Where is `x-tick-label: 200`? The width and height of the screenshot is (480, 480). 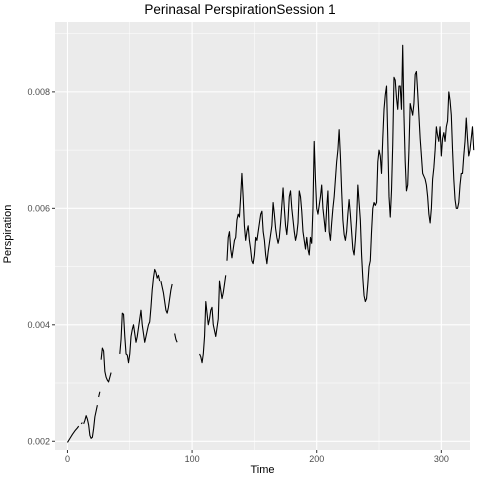
x-tick-label: 200 is located at coordinates (316, 459).